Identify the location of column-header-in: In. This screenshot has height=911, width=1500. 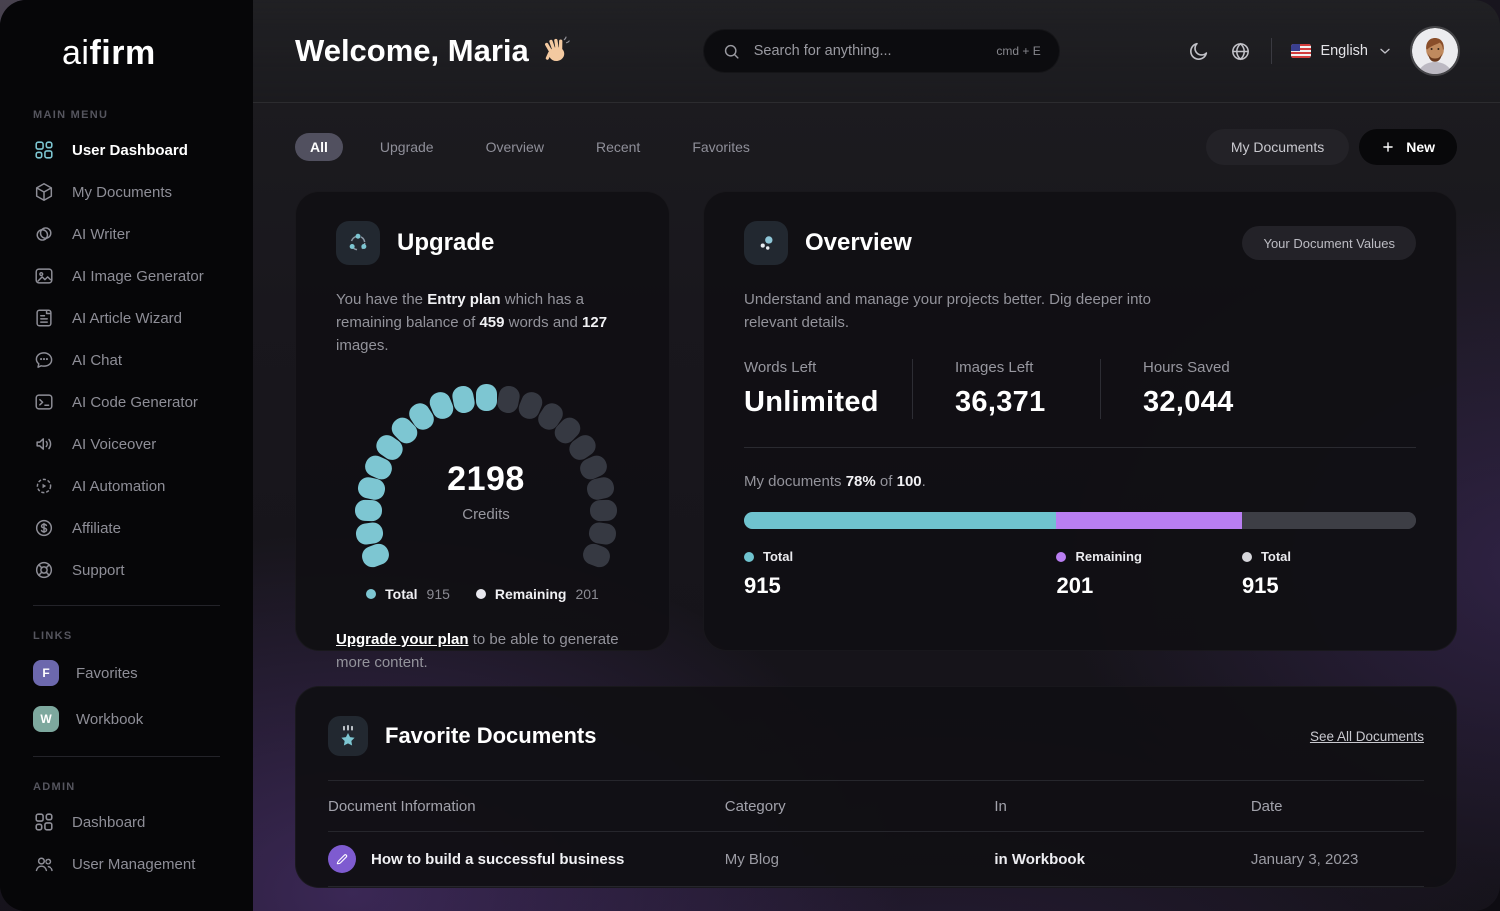
(1000, 806).